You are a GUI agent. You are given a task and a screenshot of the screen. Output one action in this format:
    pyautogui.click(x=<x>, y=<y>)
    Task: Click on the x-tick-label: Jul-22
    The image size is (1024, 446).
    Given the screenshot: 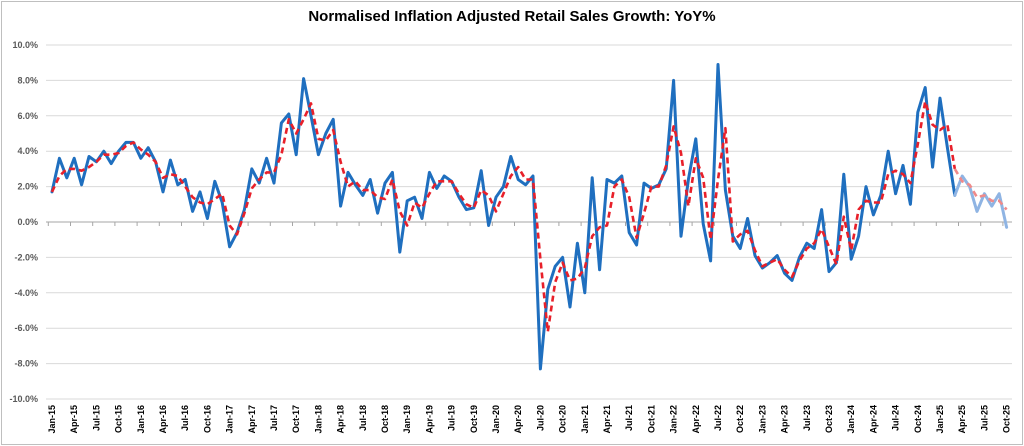 What is the action you would take?
    pyautogui.click(x=718, y=418)
    